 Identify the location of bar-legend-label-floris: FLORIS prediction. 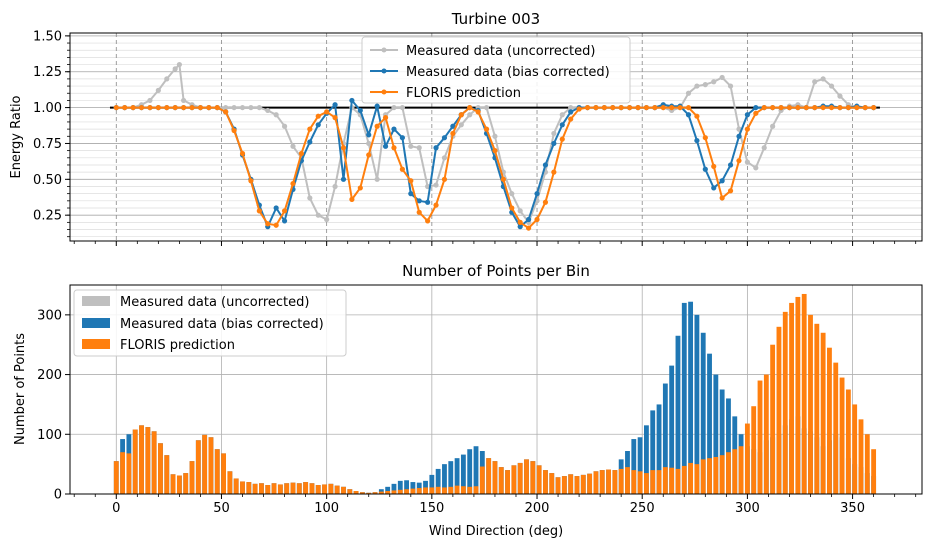
(177, 345).